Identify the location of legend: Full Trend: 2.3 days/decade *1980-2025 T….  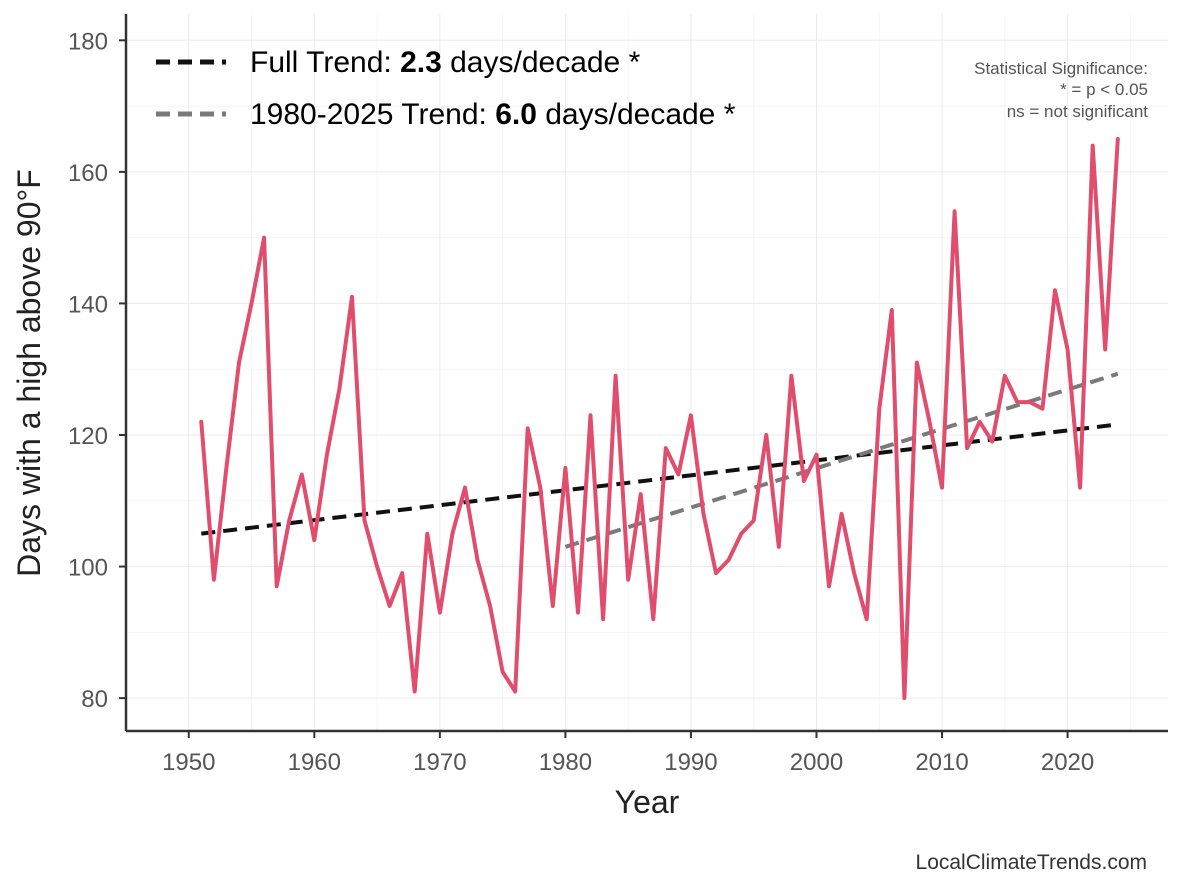
(446, 88).